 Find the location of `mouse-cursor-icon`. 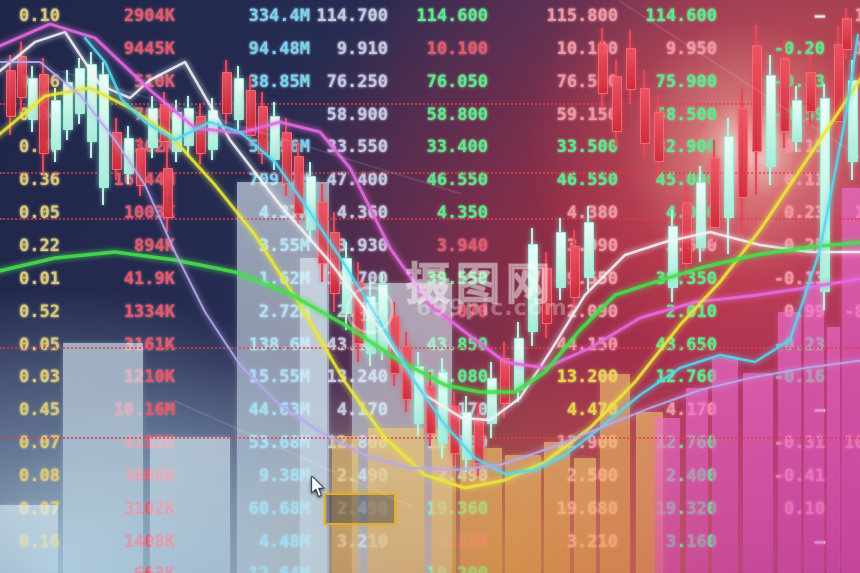

mouse-cursor-icon is located at coordinates (318, 486).